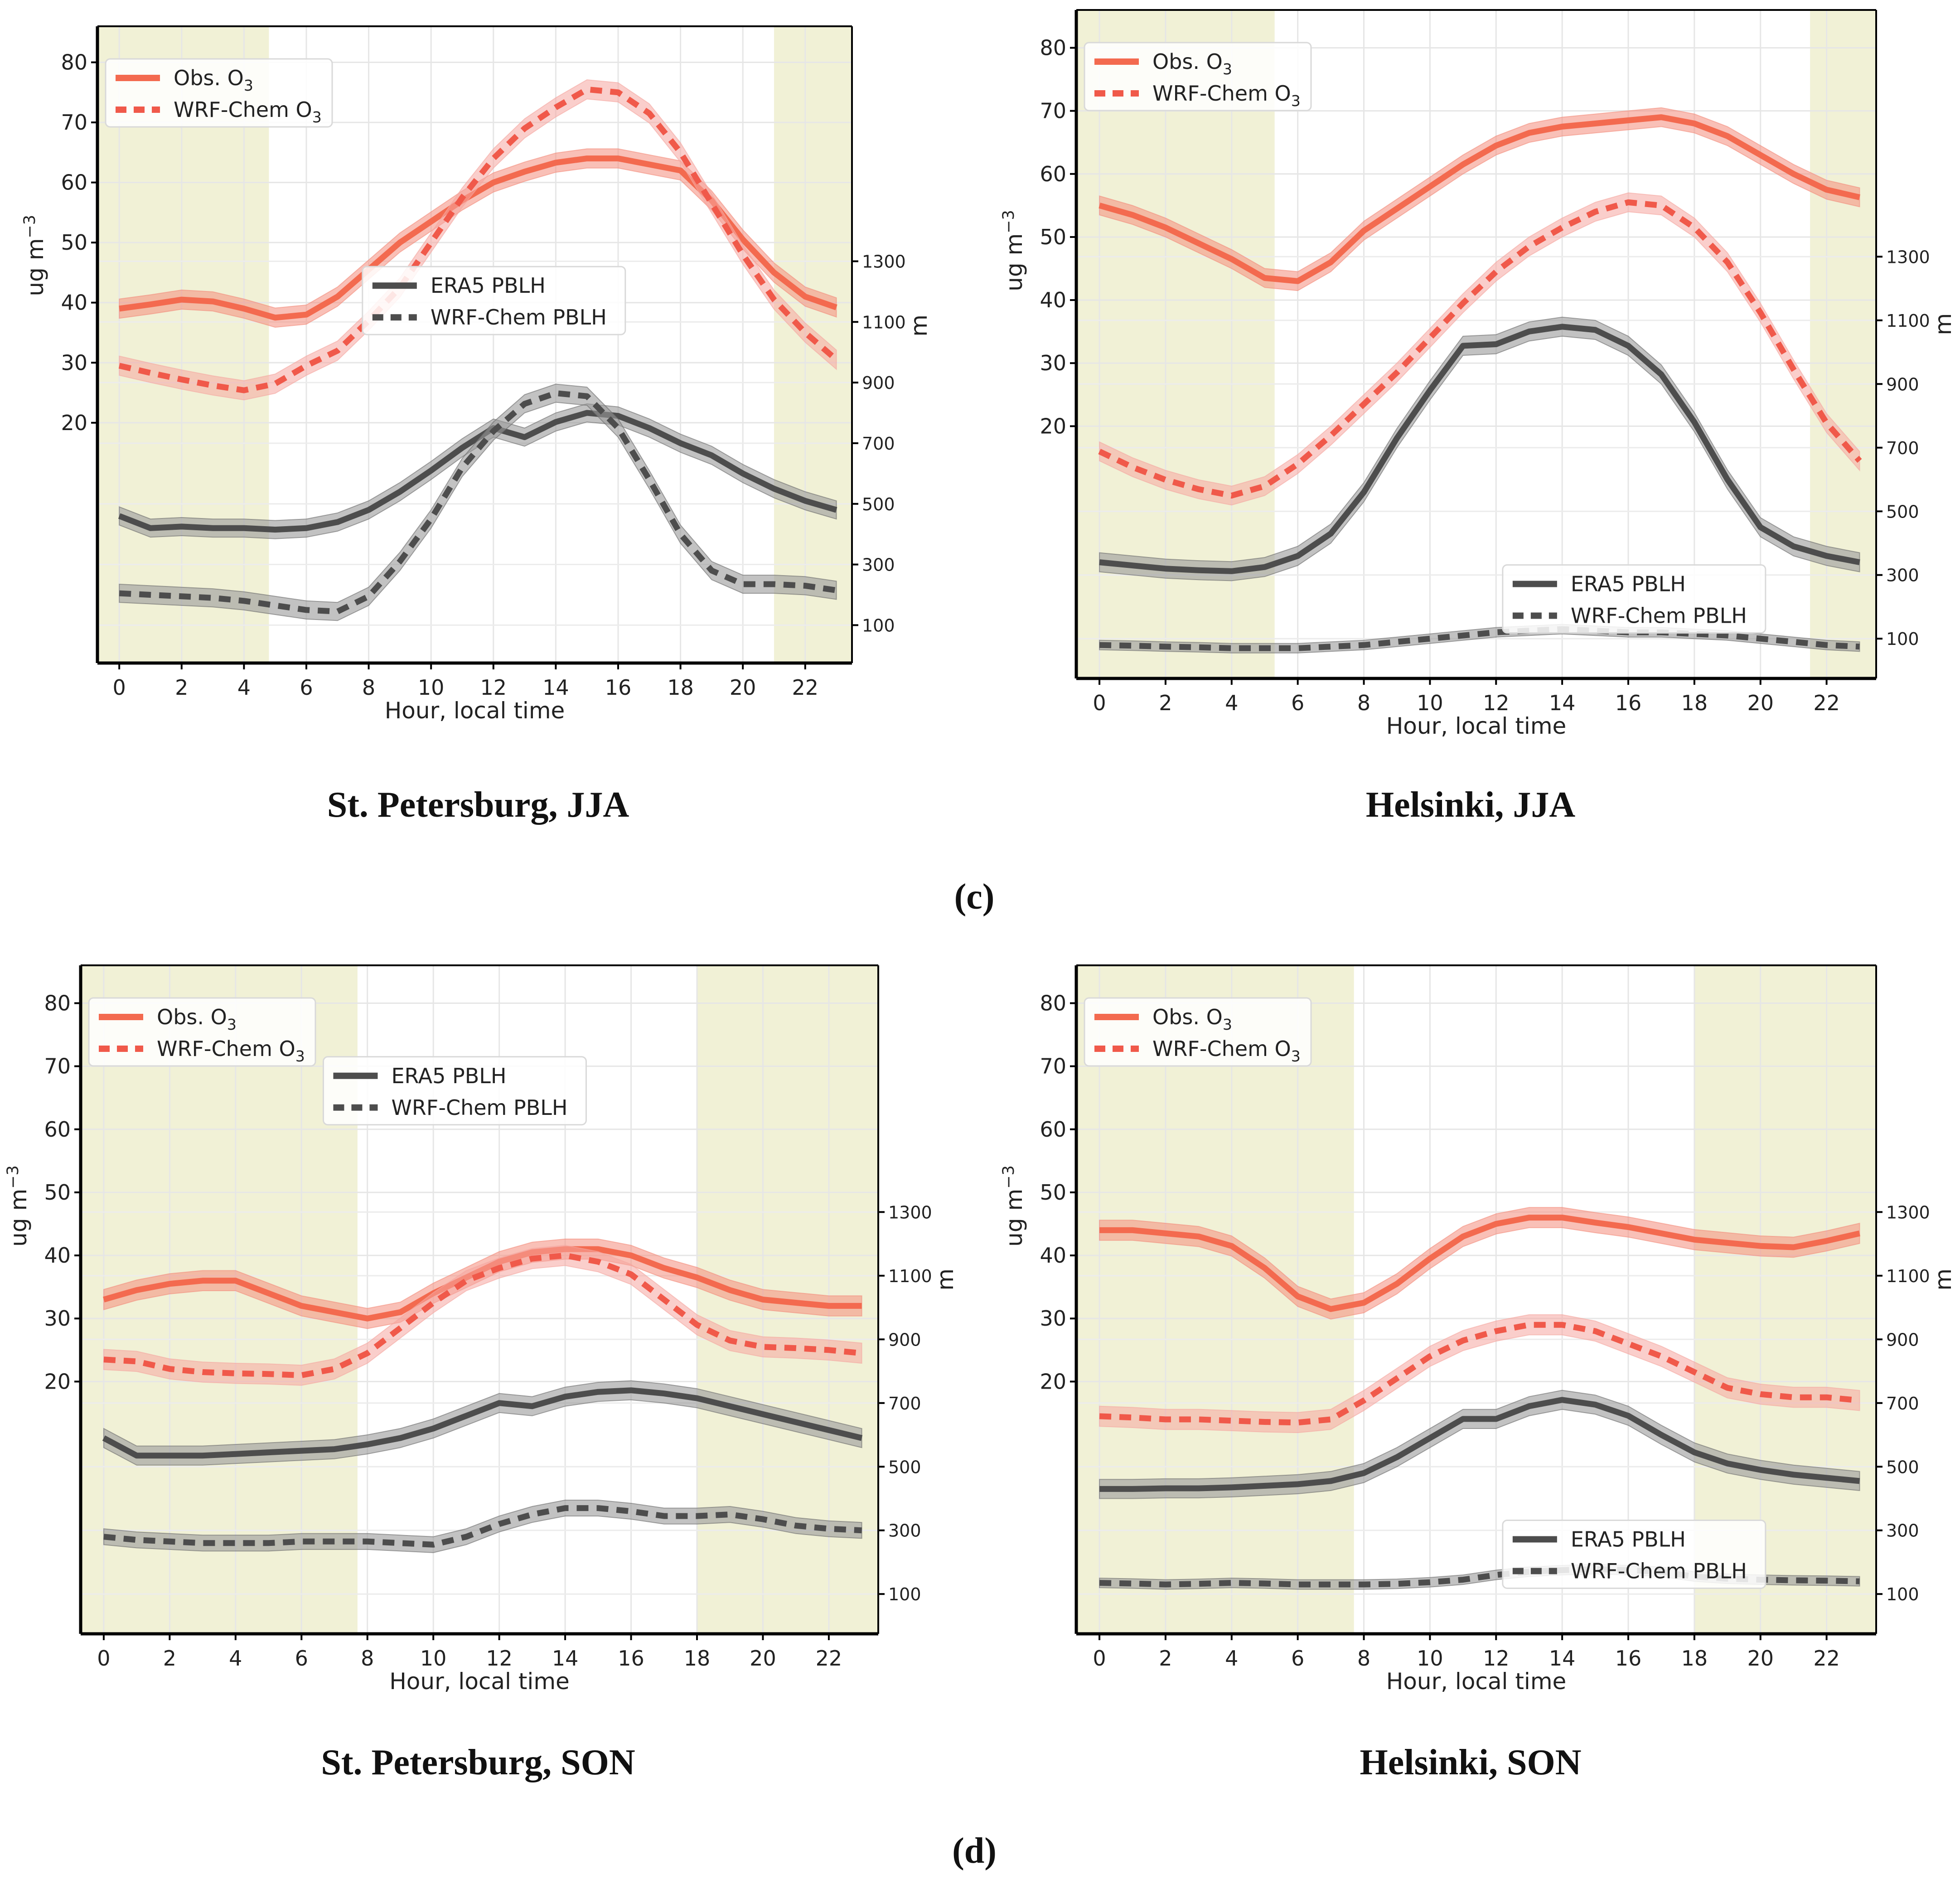 This screenshot has width=1960, height=1879. I want to click on legend-pblh: ERA5 PBLH WRF-Chem PBLH, so click(455, 1091).